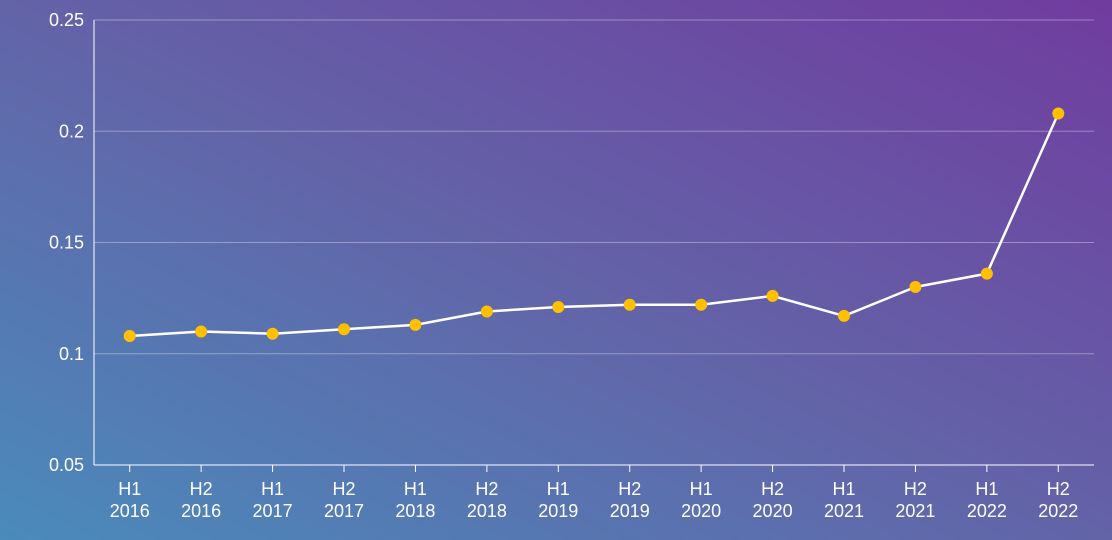 The width and height of the screenshot is (1112, 540). Describe the element at coordinates (273, 500) in the screenshot. I see `x-tick-label: H1 2017` at that location.